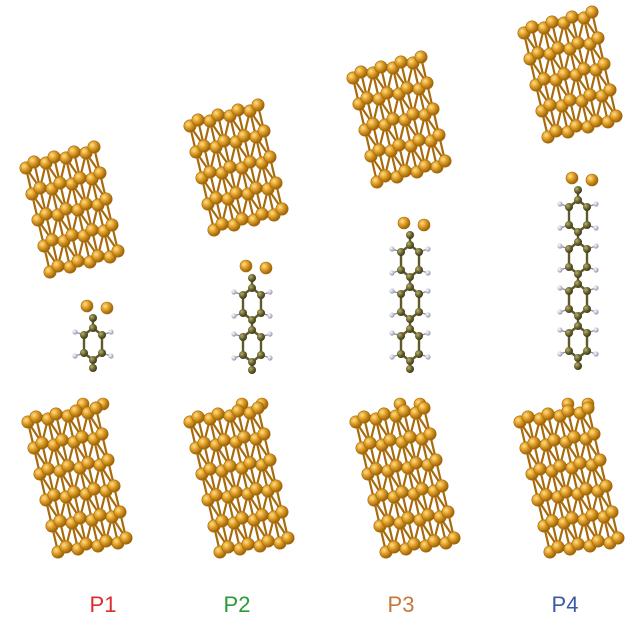 The width and height of the screenshot is (632, 621). What do you see at coordinates (410, 302) in the screenshot?
I see `phenyl-chain` at bounding box center [410, 302].